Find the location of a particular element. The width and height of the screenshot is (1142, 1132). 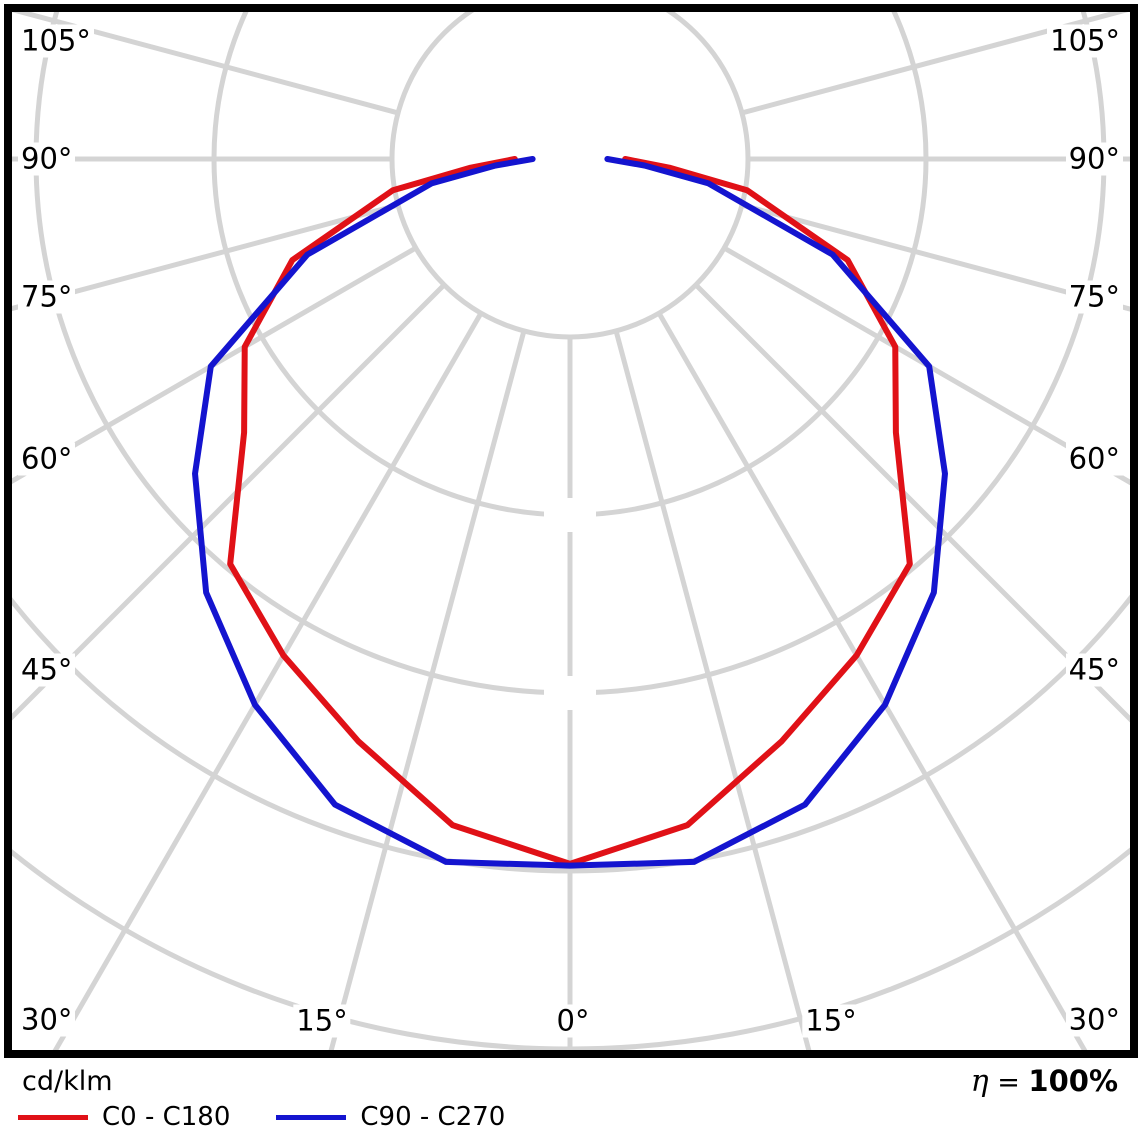

angle-label-right-30°: 30° is located at coordinates (1094, 1020).